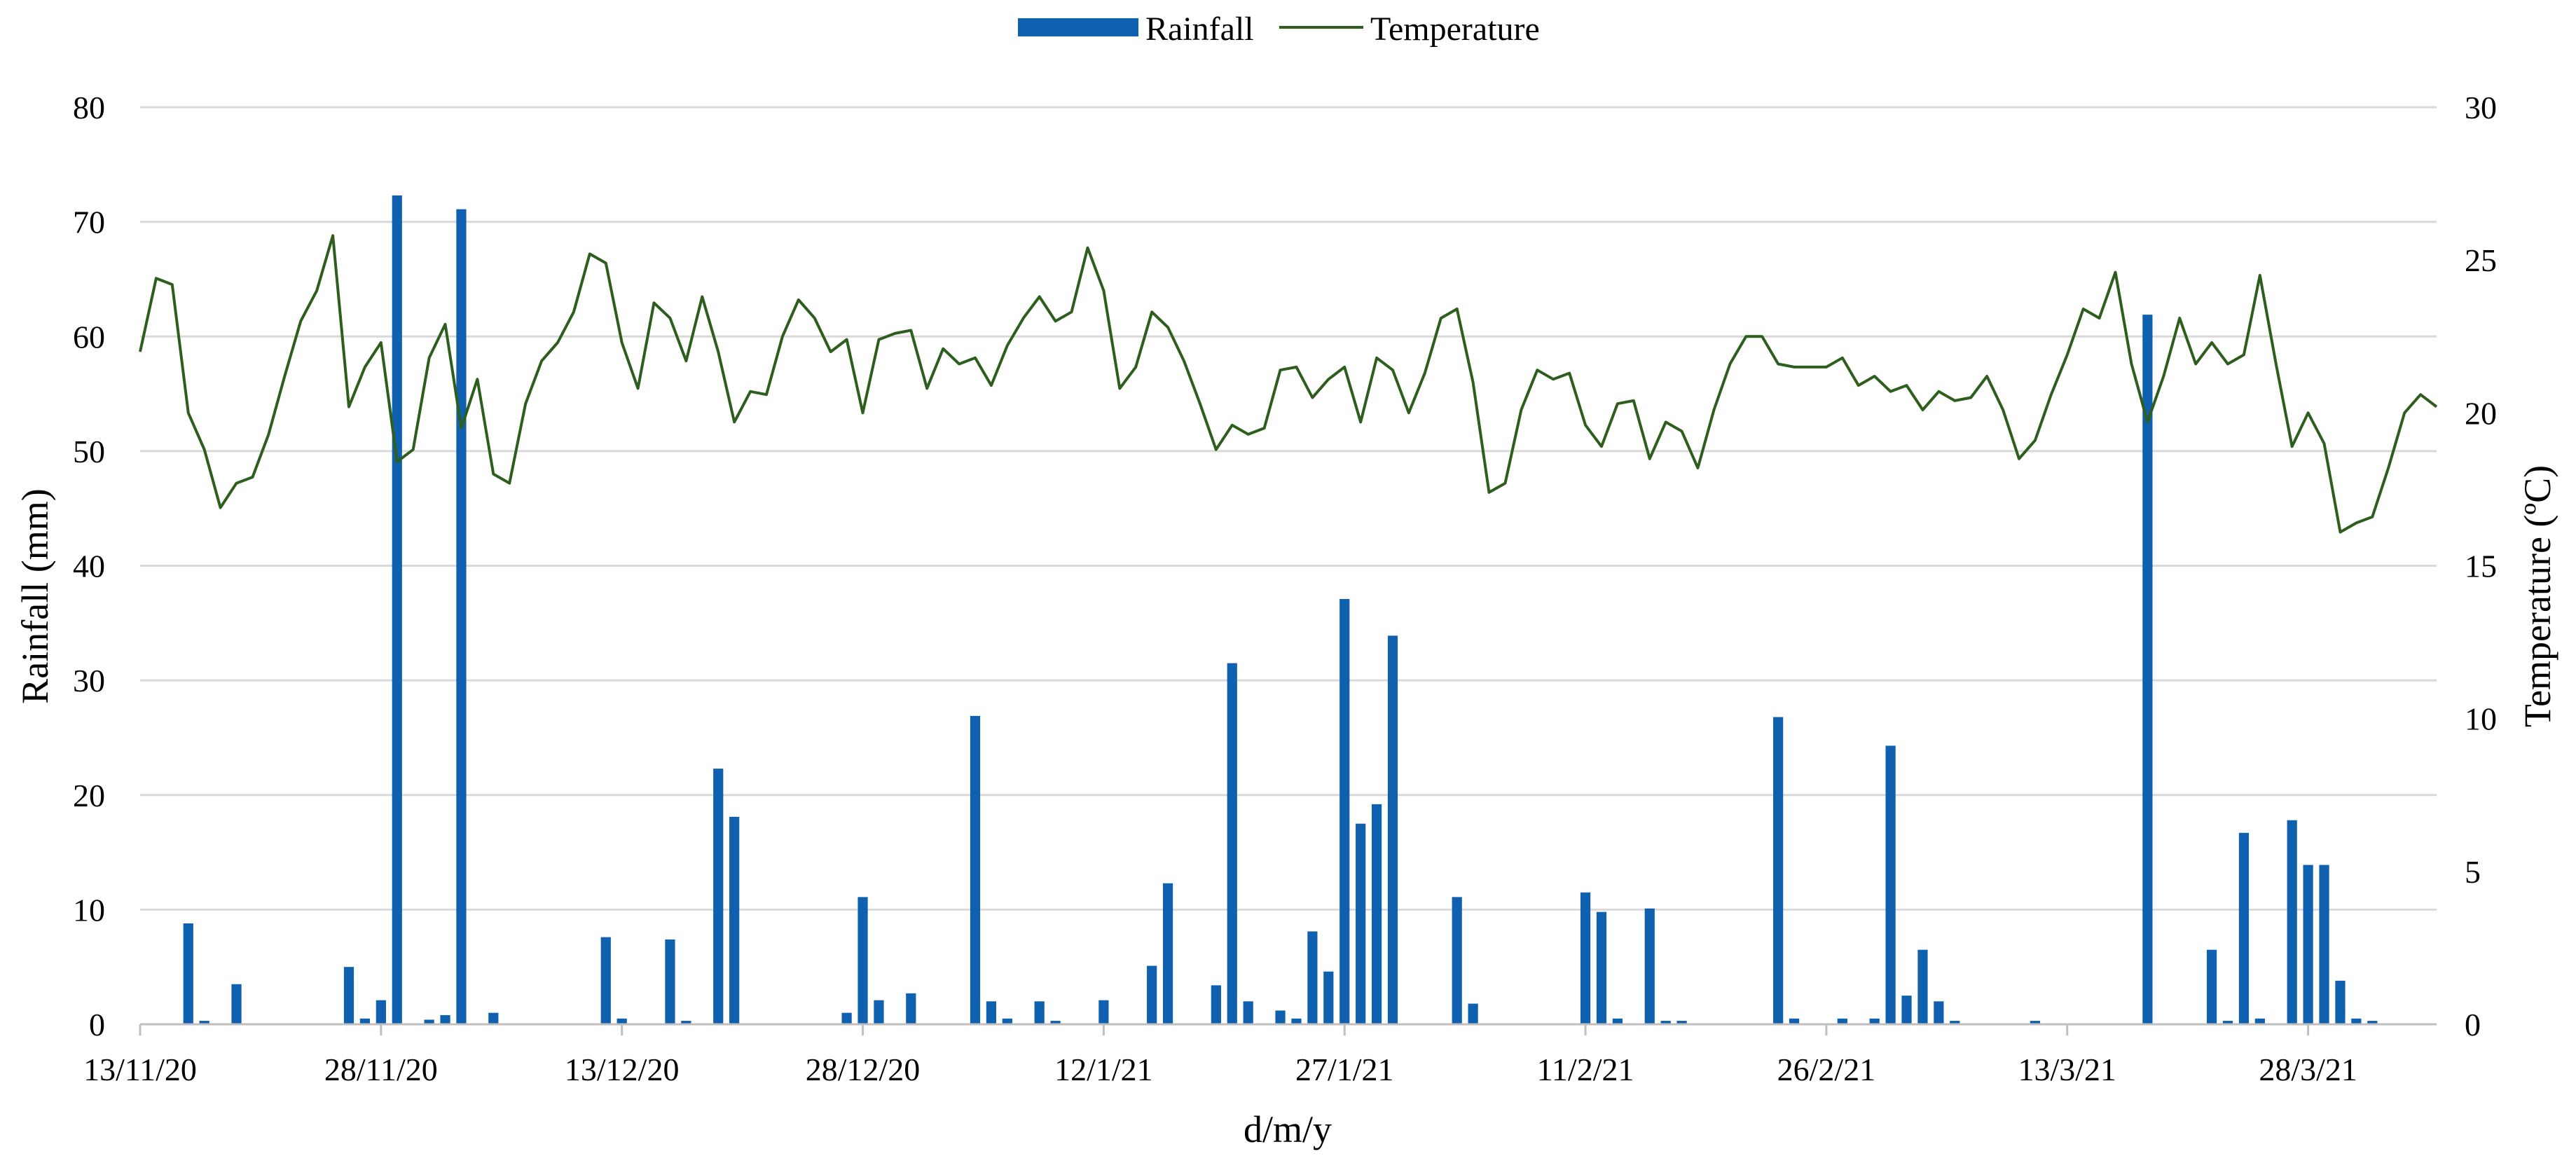  I want to click on legend: Rainfall Temperature, so click(1279, 30).